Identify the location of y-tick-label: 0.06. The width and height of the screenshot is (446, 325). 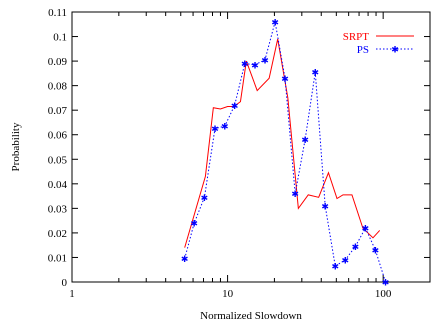
(58, 136).